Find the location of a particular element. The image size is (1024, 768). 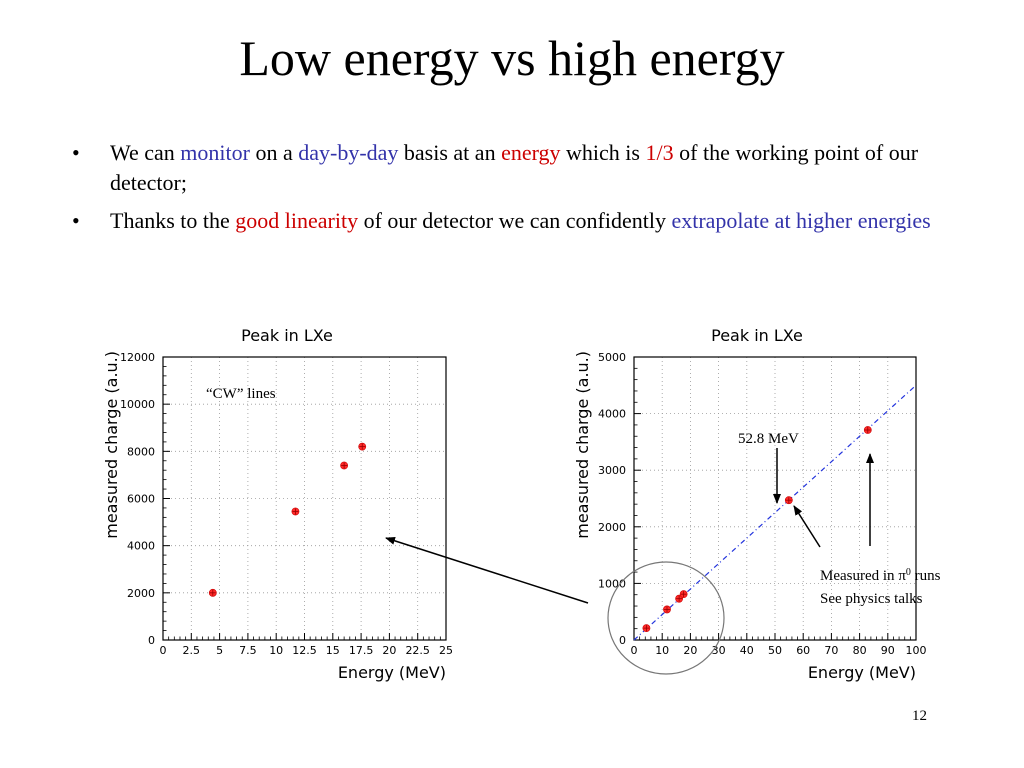

superscript-zero: 0 is located at coordinates (908, 572).